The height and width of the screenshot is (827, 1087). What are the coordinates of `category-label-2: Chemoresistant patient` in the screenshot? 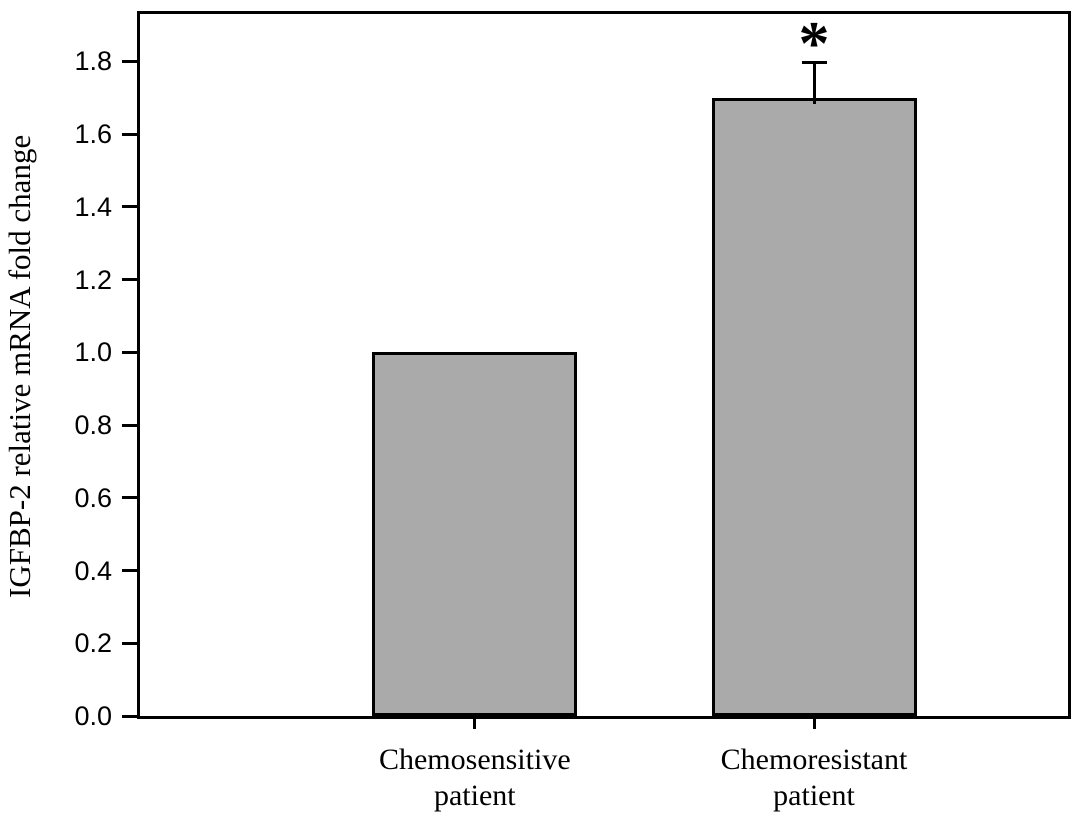 It's located at (814, 778).